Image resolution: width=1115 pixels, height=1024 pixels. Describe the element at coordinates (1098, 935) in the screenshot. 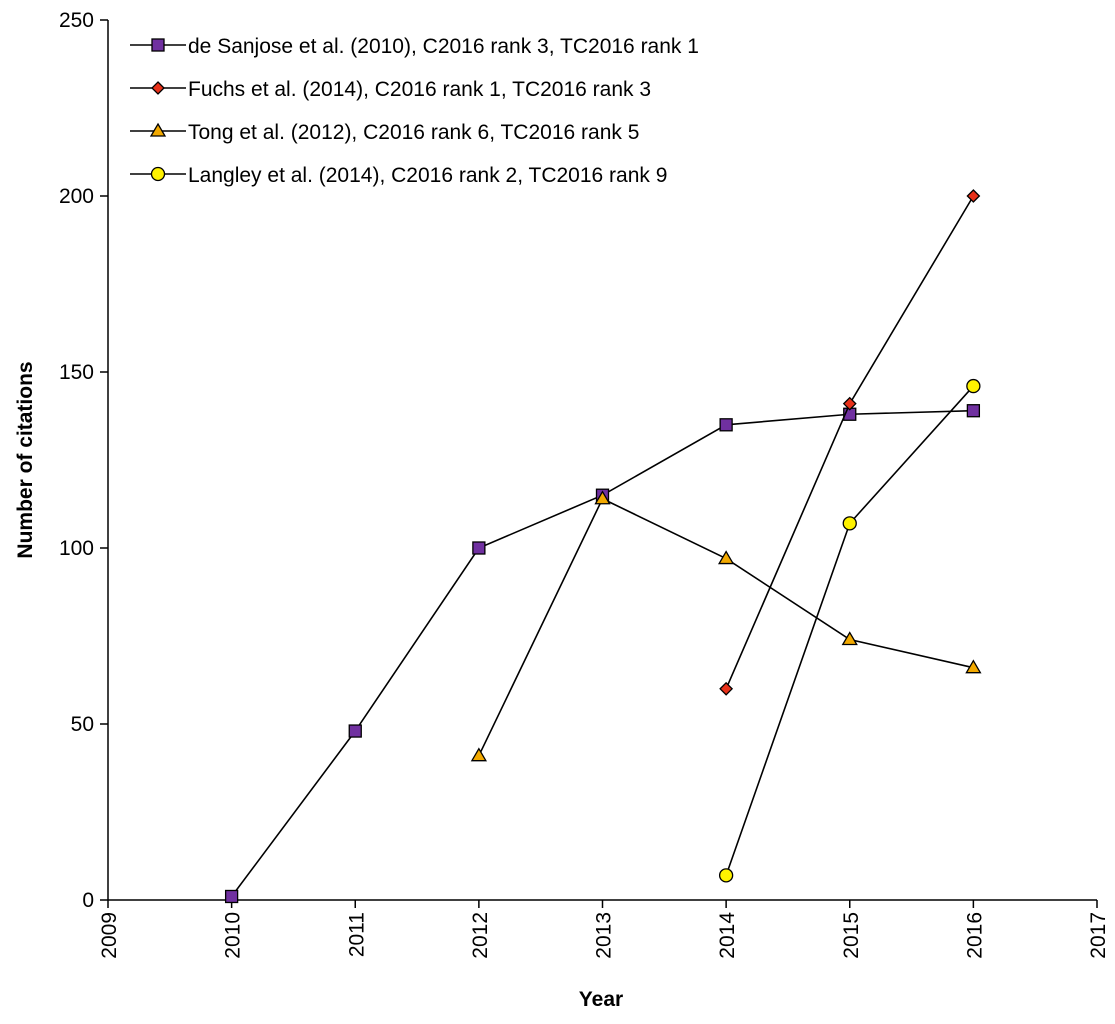

I see `x-tick-label: 2017` at that location.